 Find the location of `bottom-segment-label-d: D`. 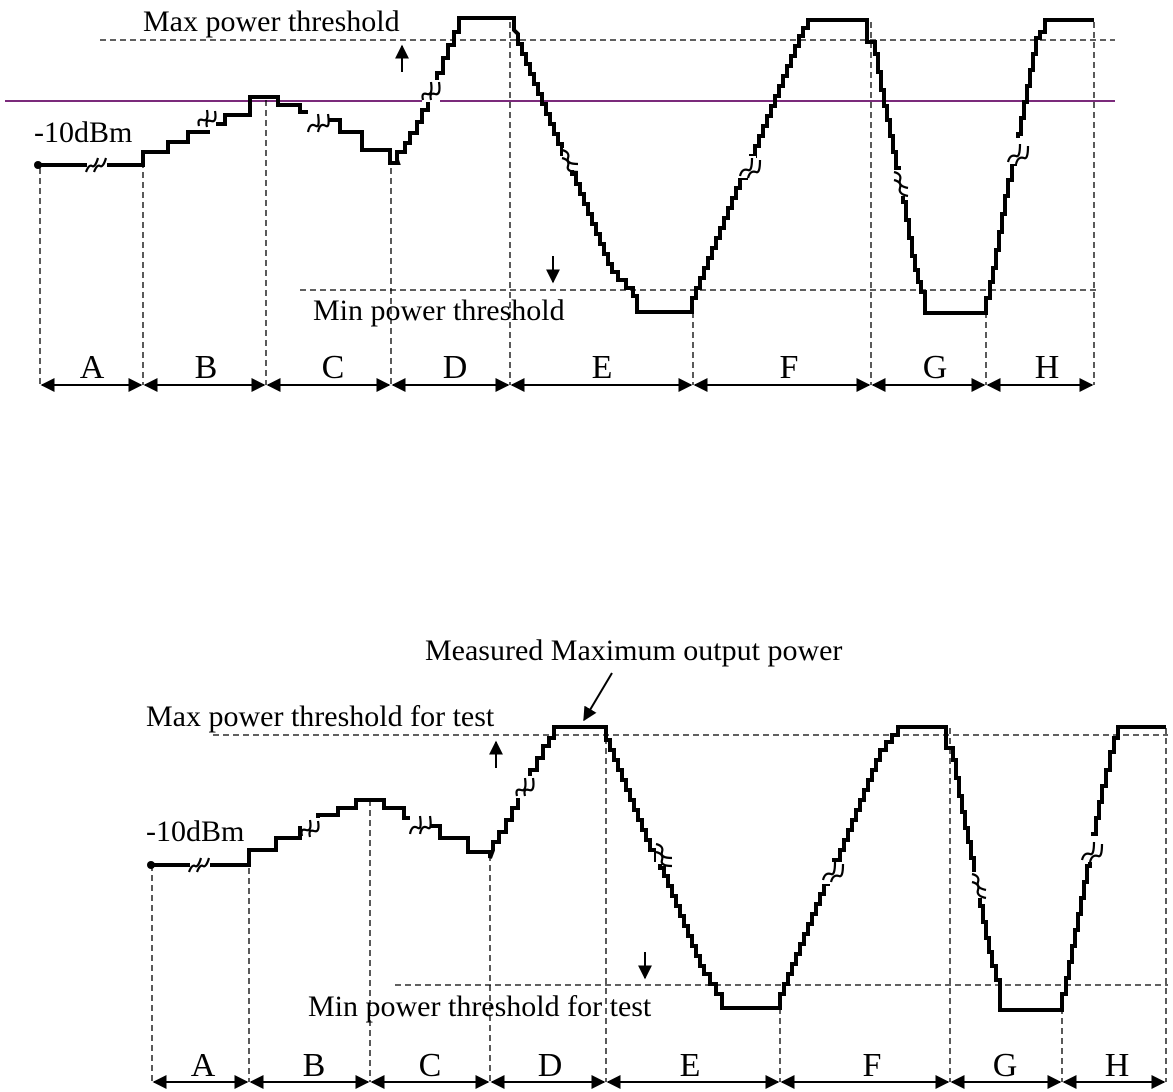

bottom-segment-label-d: D is located at coordinates (550, 1065).